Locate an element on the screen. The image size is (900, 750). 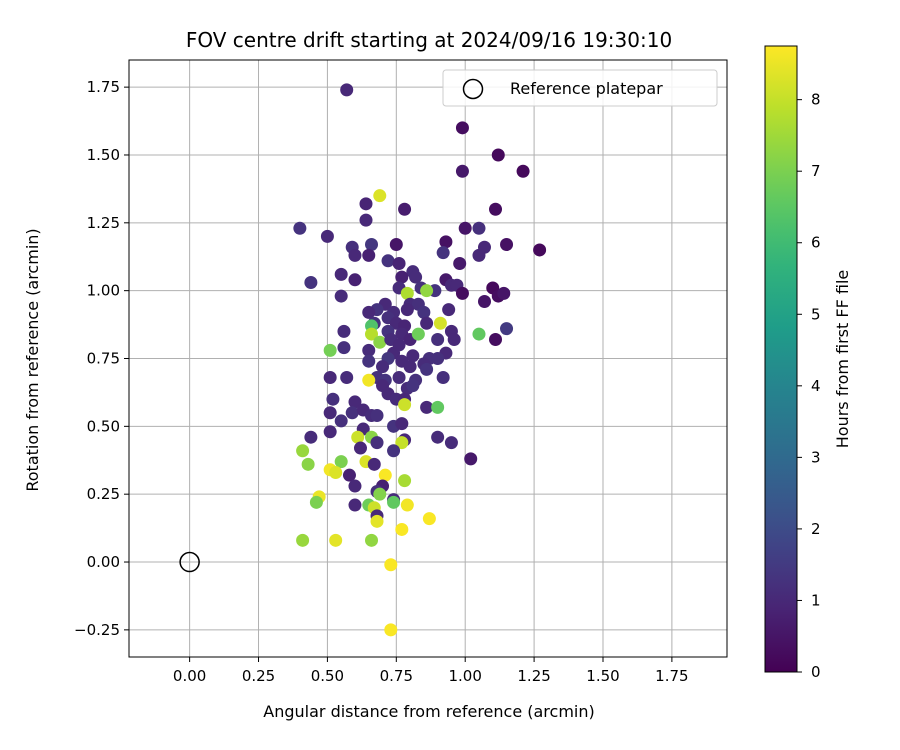
x-tick-label: 0.50 is located at coordinates (327, 676).